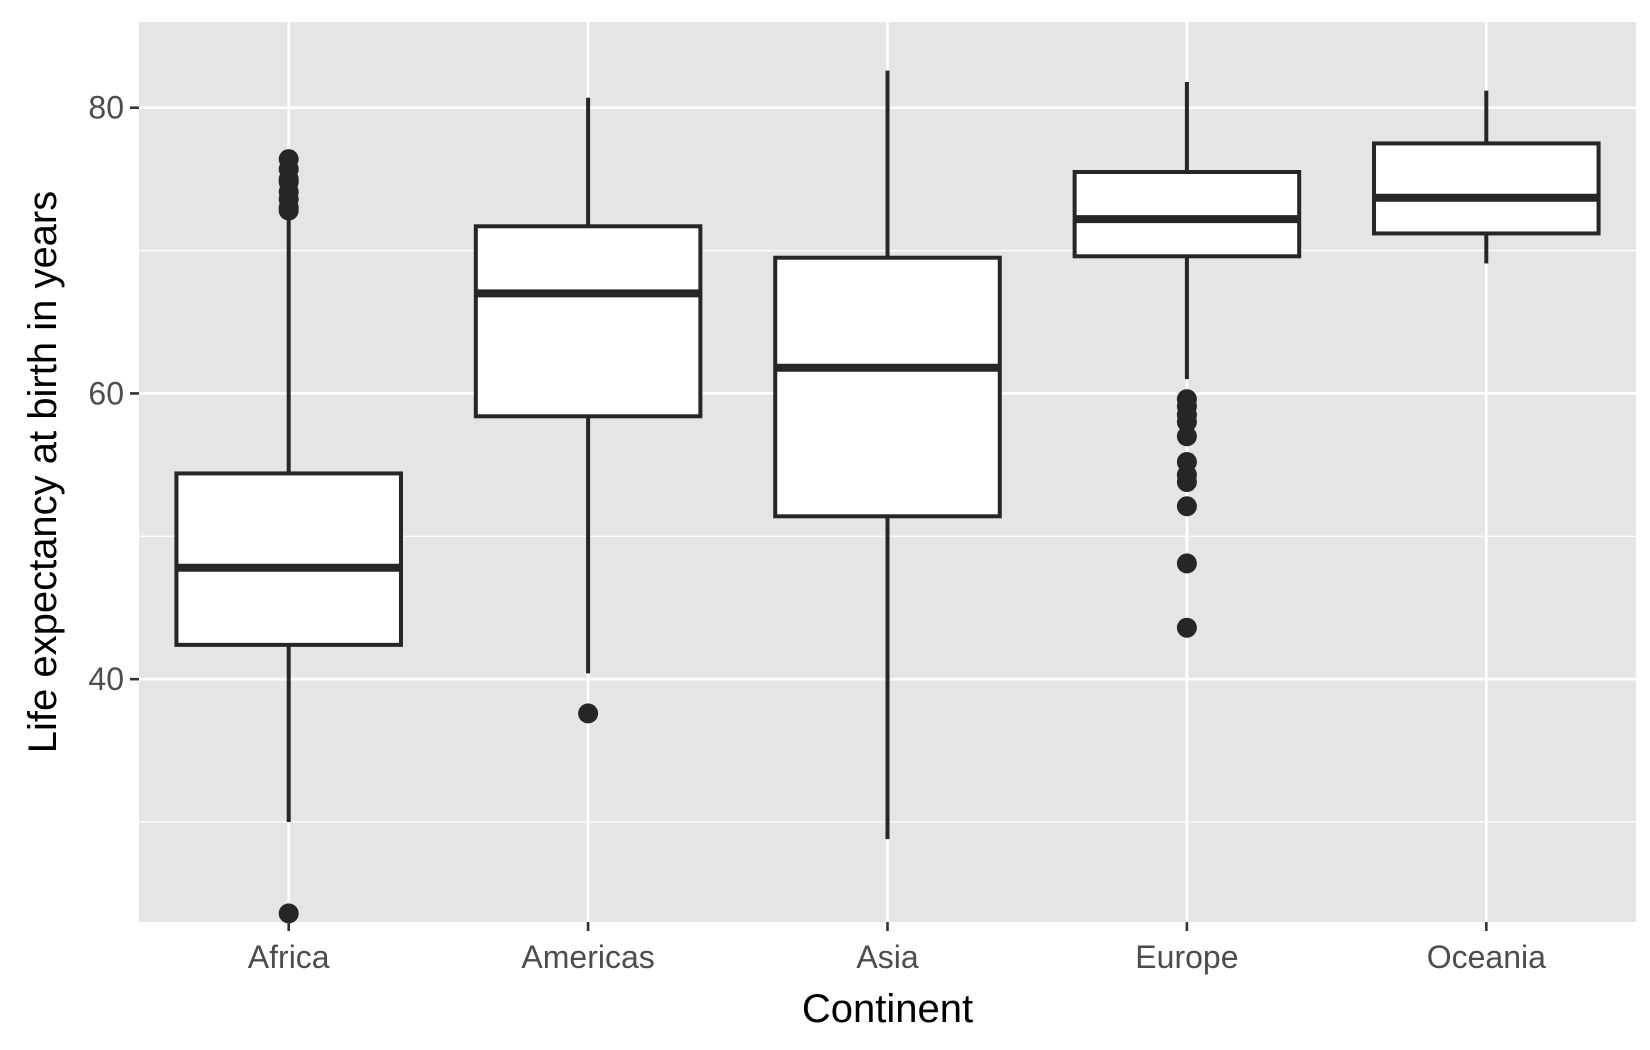 This screenshot has width=1650, height=1050. What do you see at coordinates (106, 108) in the screenshot?
I see `y-tick-label: 80` at bounding box center [106, 108].